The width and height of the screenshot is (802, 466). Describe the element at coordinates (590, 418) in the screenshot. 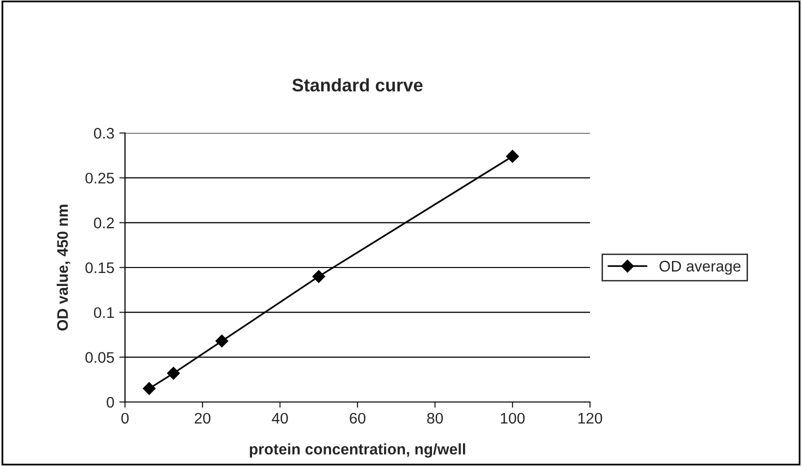

I see `x-tick-label: 120` at that location.